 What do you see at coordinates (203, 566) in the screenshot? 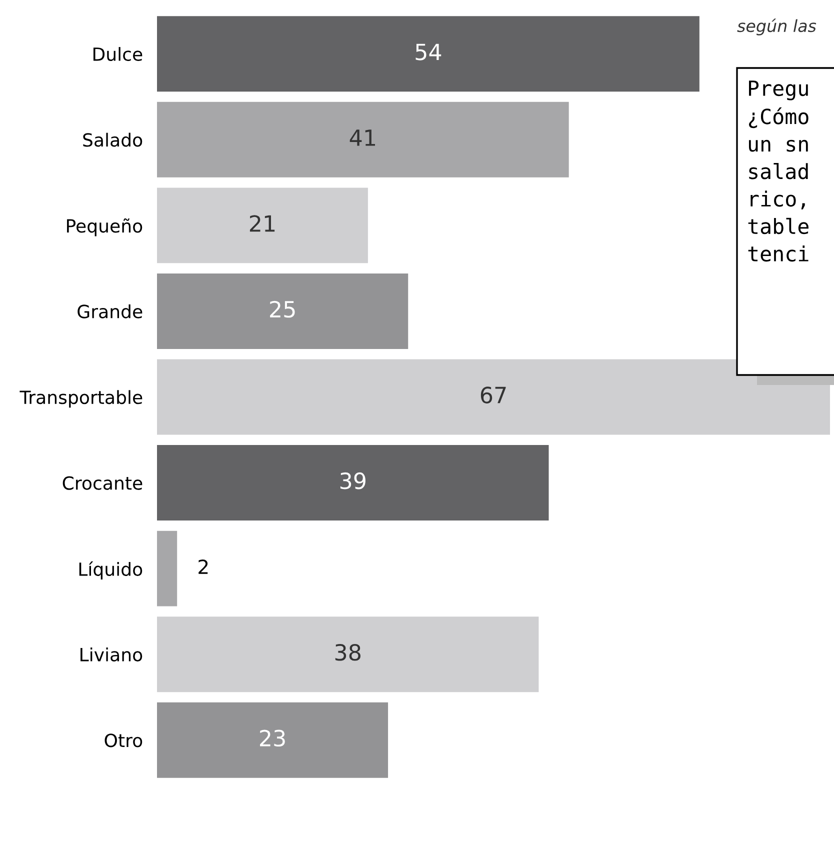
I see `data-label: 2` at bounding box center [203, 566].